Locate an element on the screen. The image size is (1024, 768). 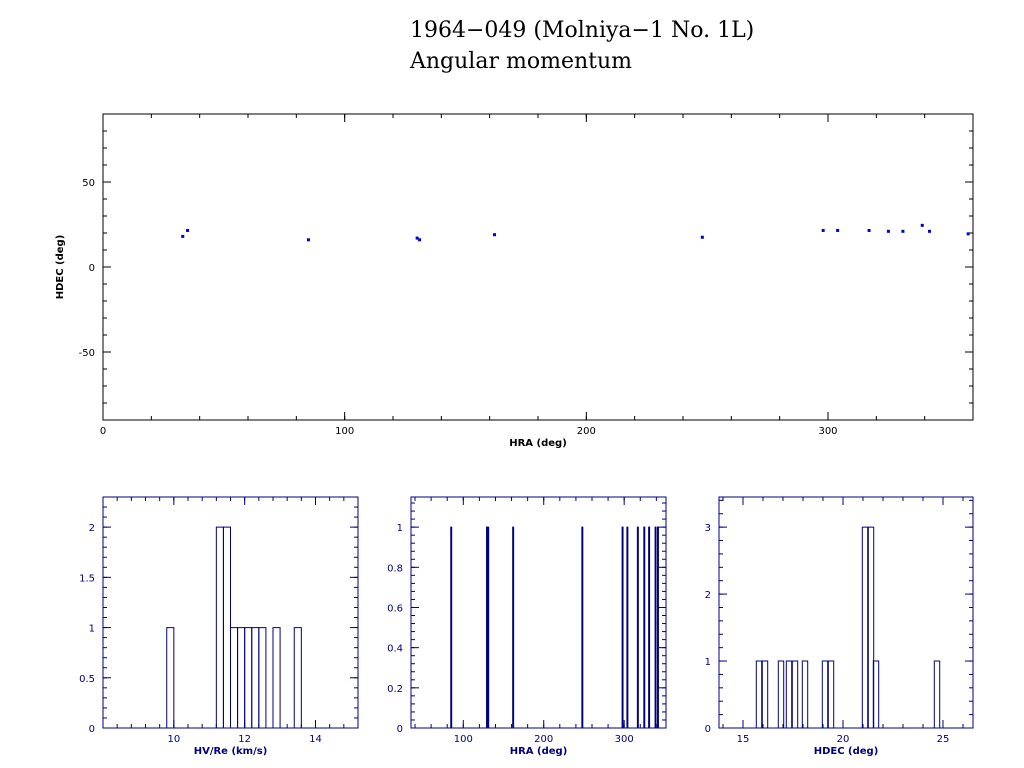
histogram-hra: 100 200 300 0 0.2 0.4 0.6 0.8 1 HRA (deg) is located at coordinates (527, 626).